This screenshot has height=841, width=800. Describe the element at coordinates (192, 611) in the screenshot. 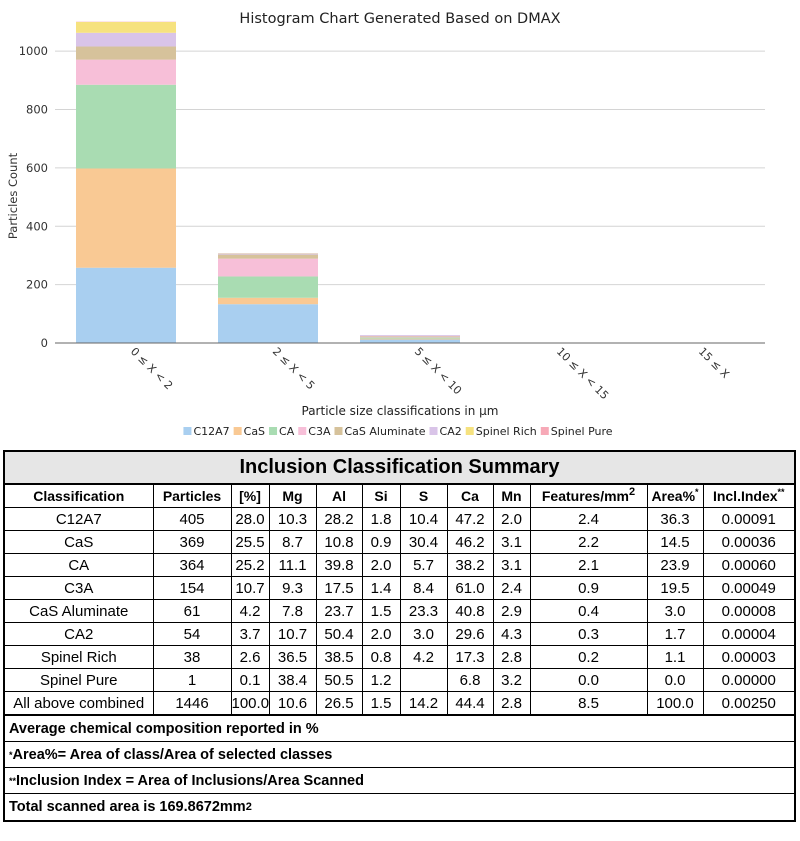

I see `table-cell: 61` at that location.